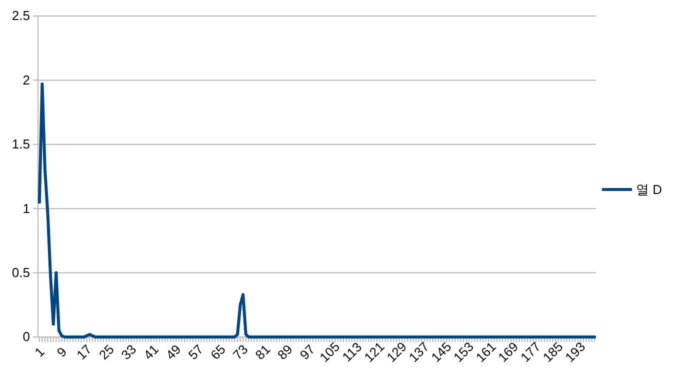 The image size is (676, 381). What do you see at coordinates (195, 352) in the screenshot?
I see `x-tick-label: 57` at bounding box center [195, 352].